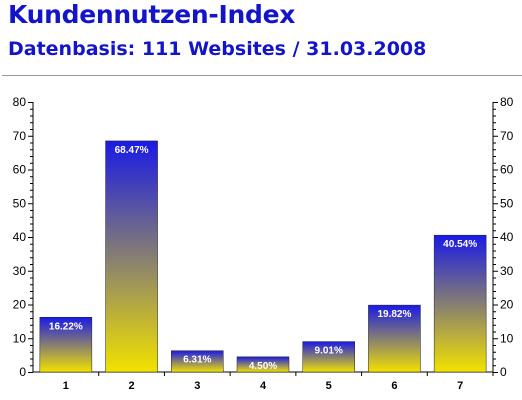 This screenshot has width=522, height=400. I want to click on x-tick-label: 1, so click(66, 386).